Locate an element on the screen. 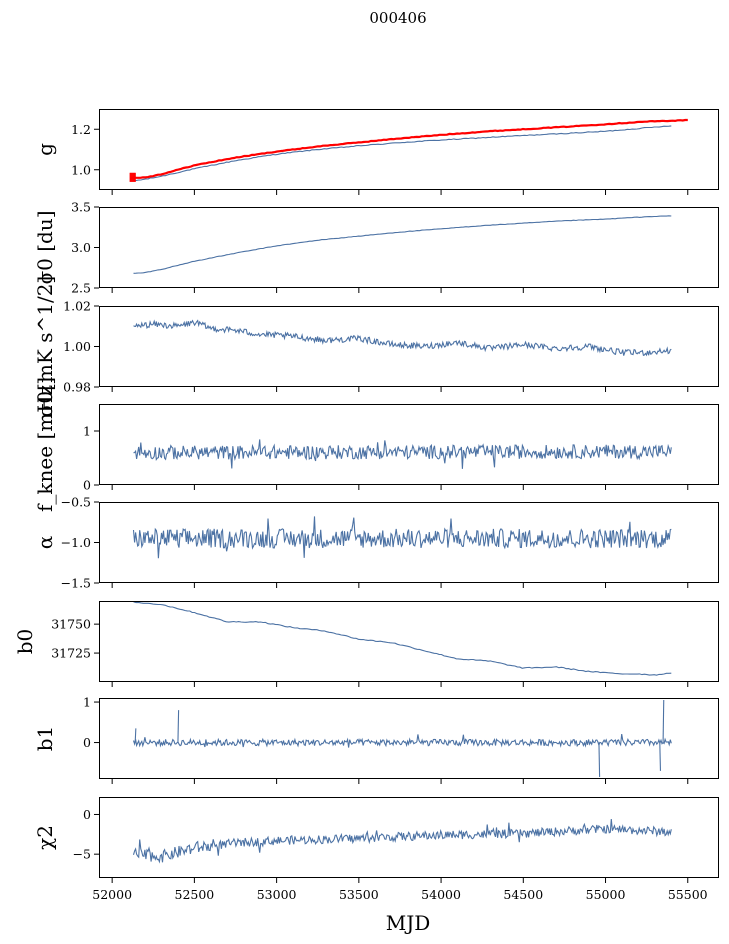 The height and width of the screenshot is (944, 729). y-axis-label: σ0 [du] is located at coordinates (45, 247).